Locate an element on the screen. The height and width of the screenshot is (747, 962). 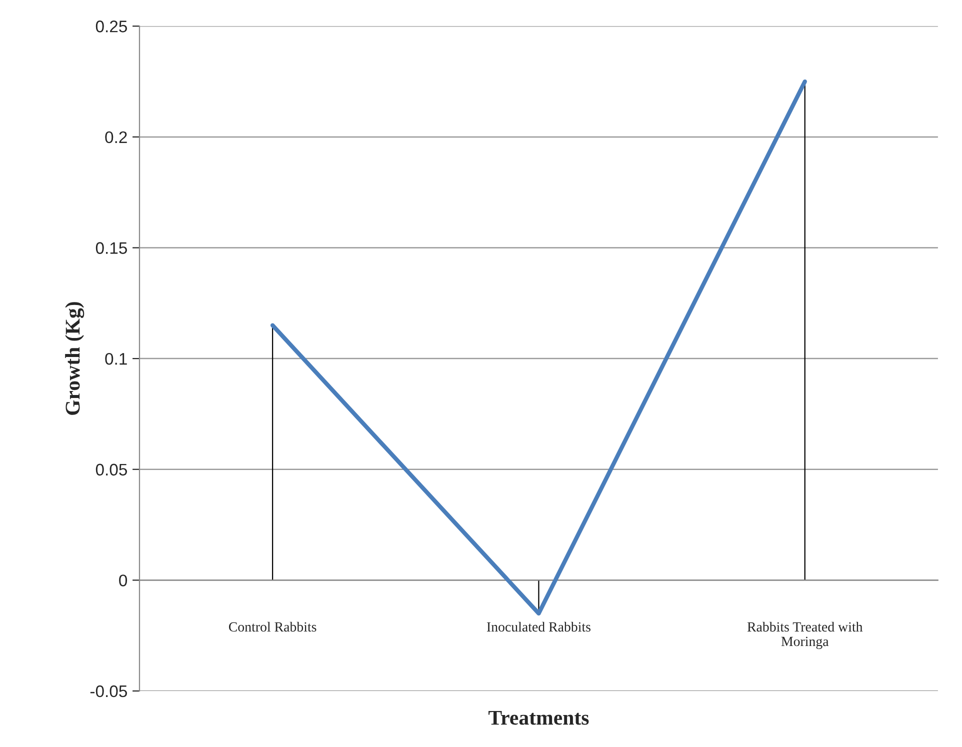
y-axis-title: Growth (Kg) is located at coordinates (74, 358).